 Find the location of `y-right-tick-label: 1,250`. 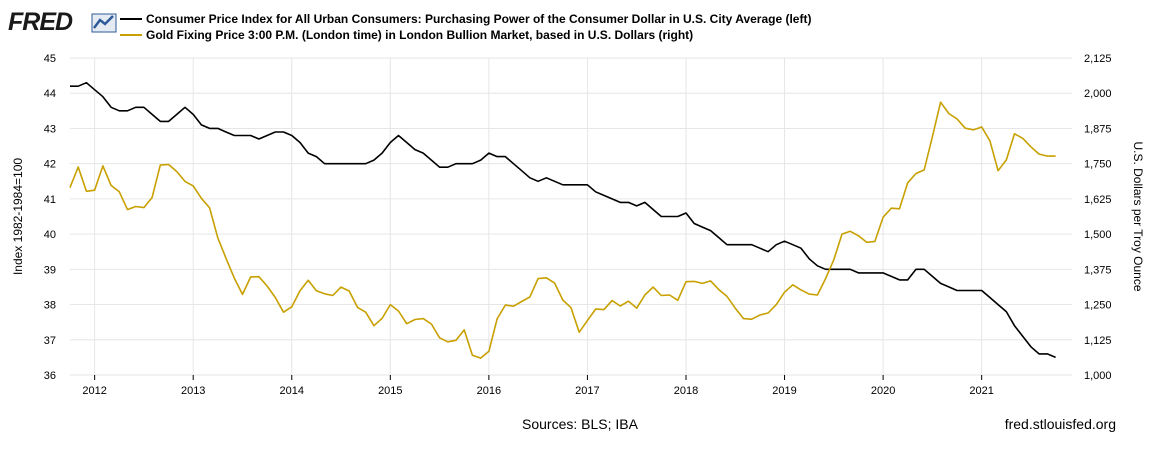

y-right-tick-label: 1,250 is located at coordinates (1098, 306).